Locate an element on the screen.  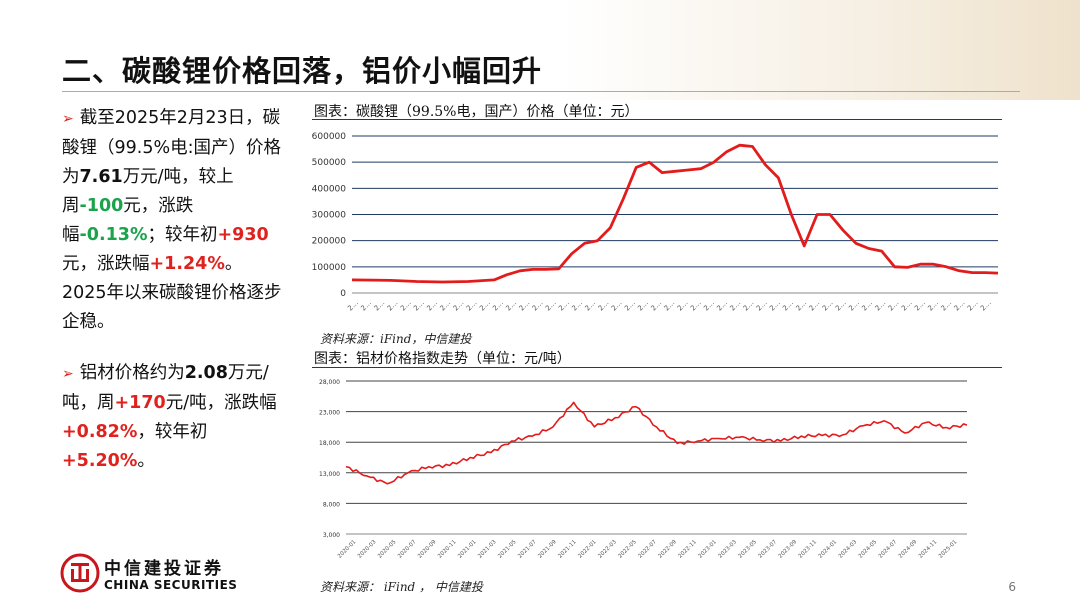
x-tick-label: 2020-07 is located at coordinates (407, 549).